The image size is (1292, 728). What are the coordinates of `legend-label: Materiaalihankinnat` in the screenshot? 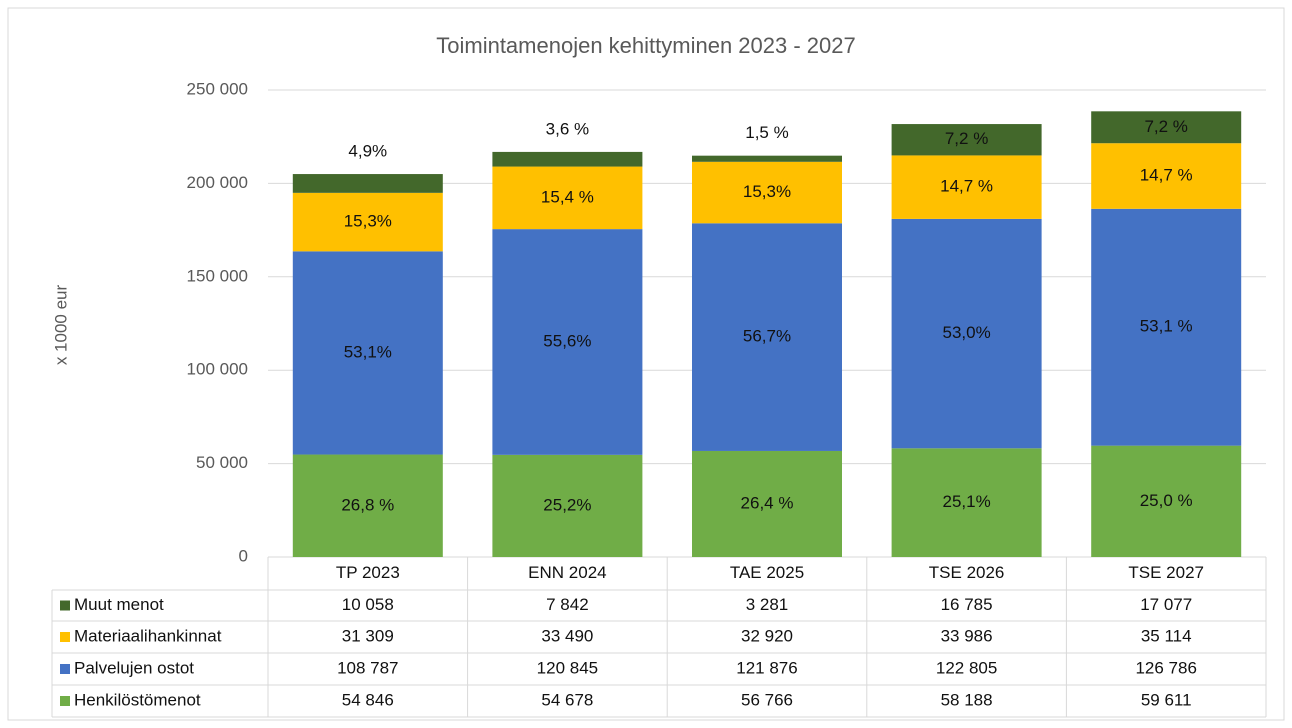 It's located at (148, 635).